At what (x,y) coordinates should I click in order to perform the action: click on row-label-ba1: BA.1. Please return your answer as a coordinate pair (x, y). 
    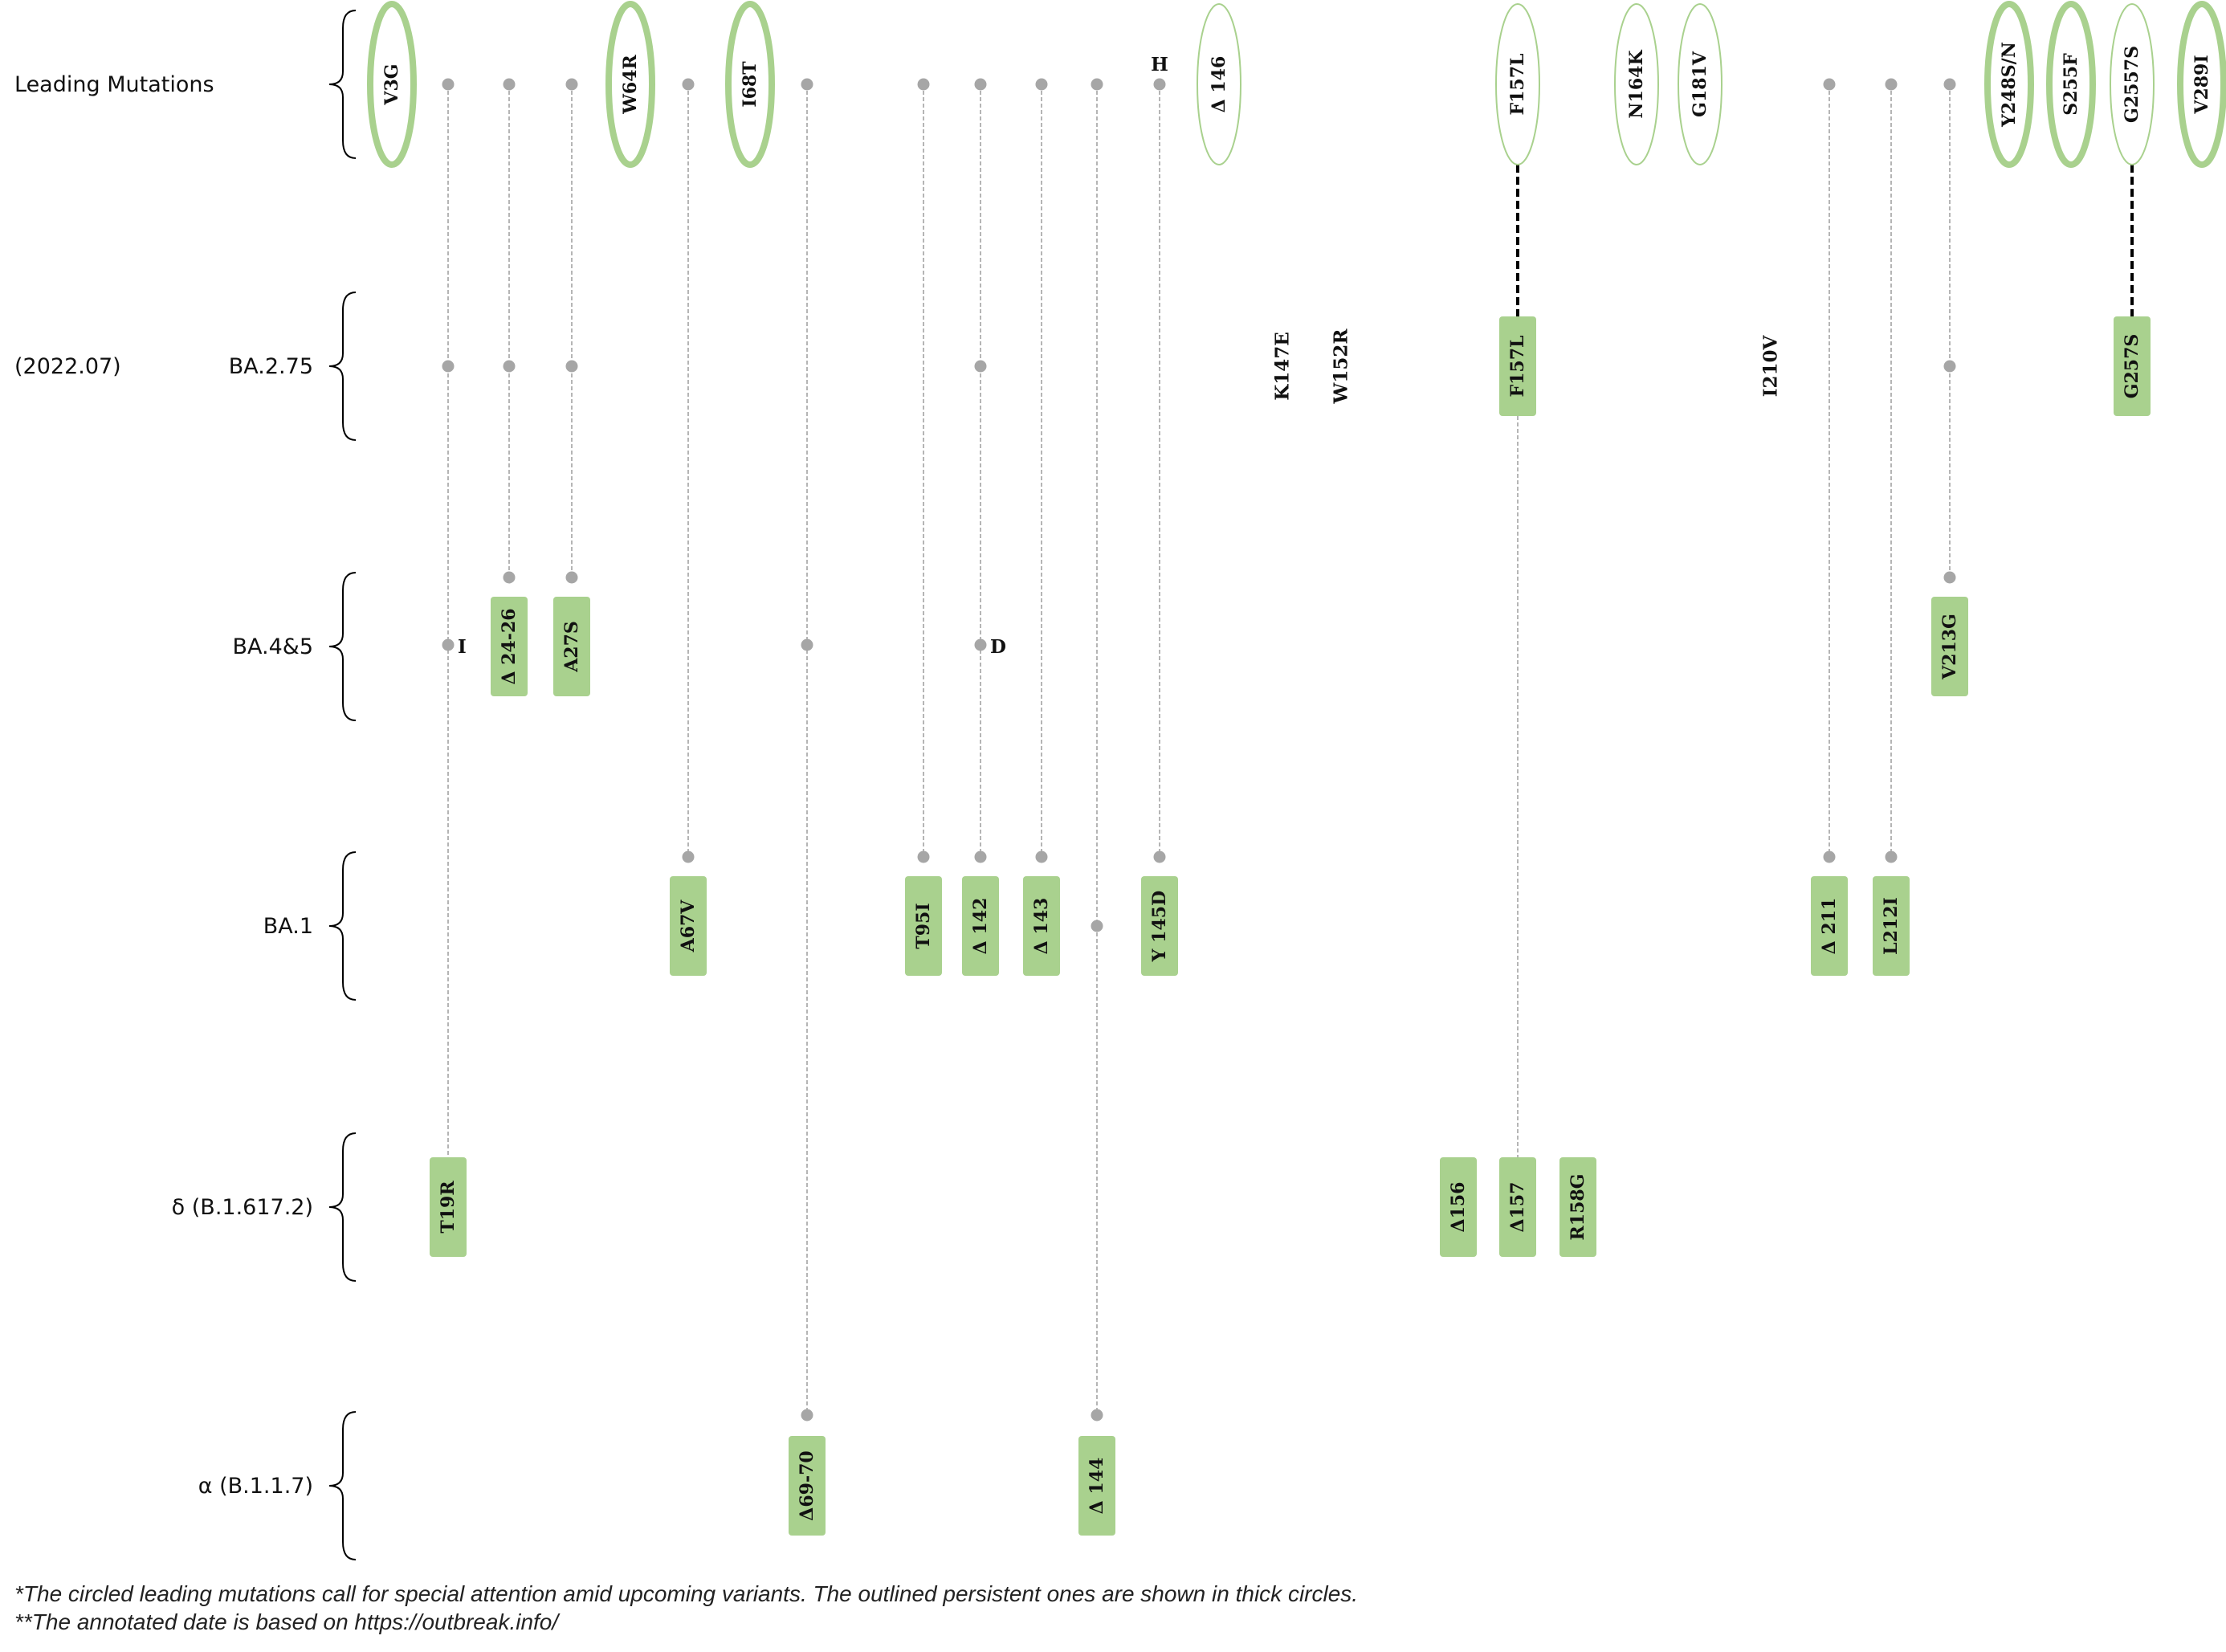
    Looking at the image, I should click on (288, 926).